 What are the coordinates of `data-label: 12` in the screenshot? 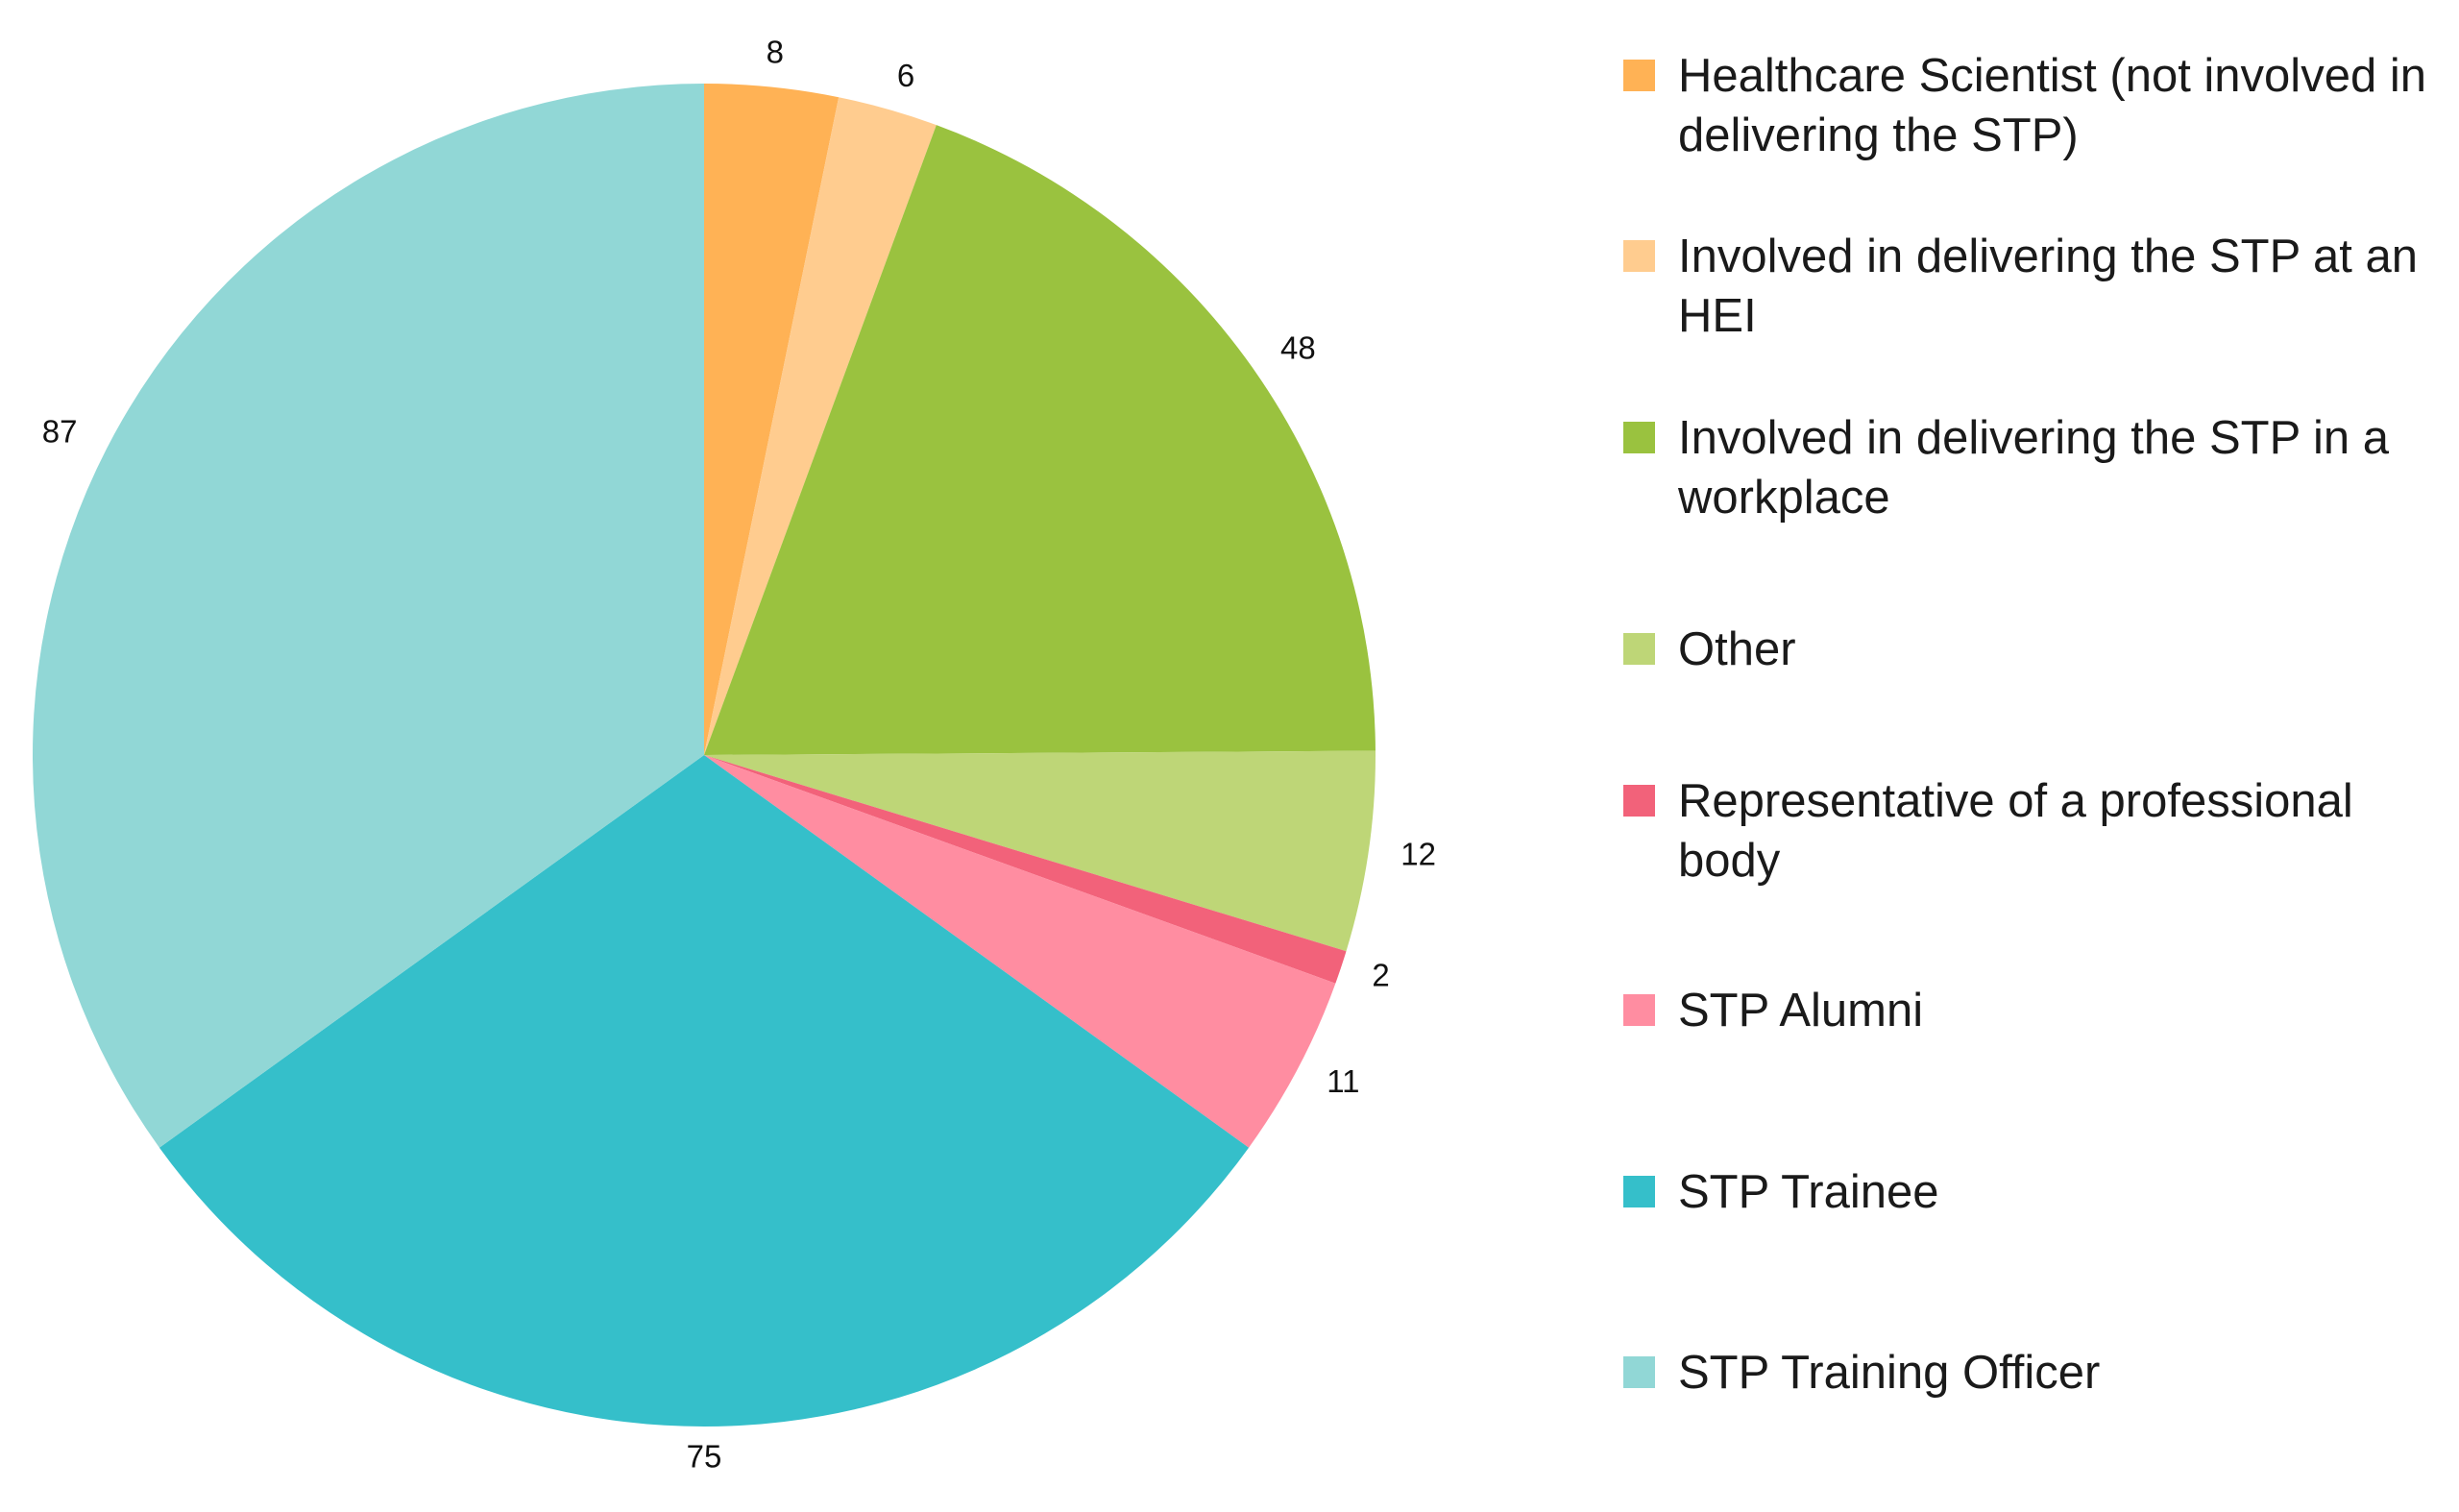 It's located at (1418, 854).